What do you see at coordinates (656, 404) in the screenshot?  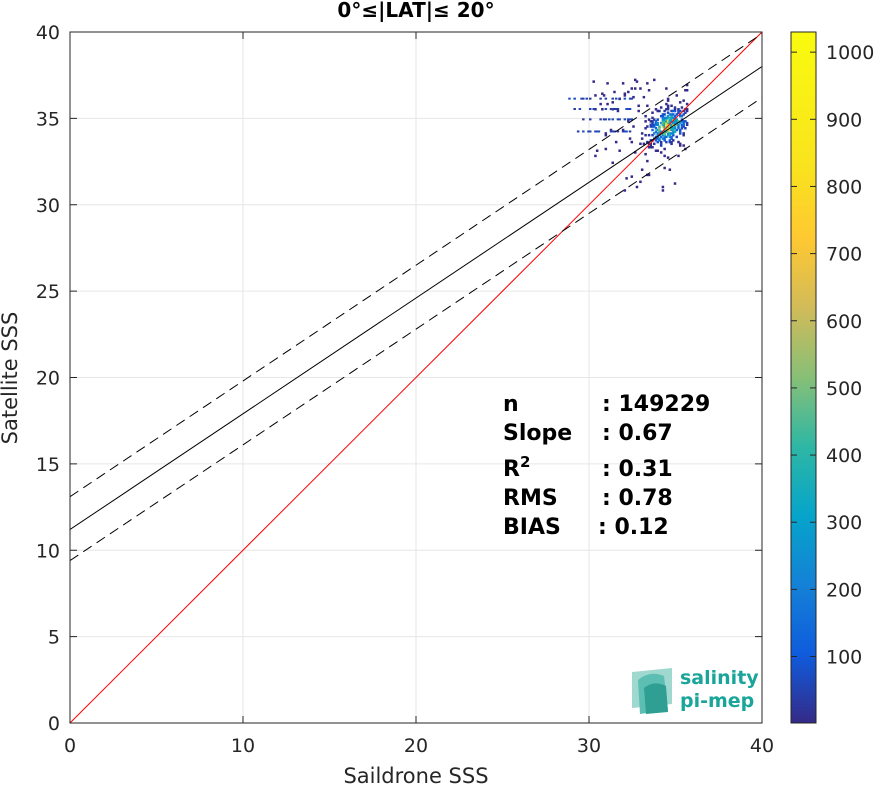 I see `stat-value: : 149229` at bounding box center [656, 404].